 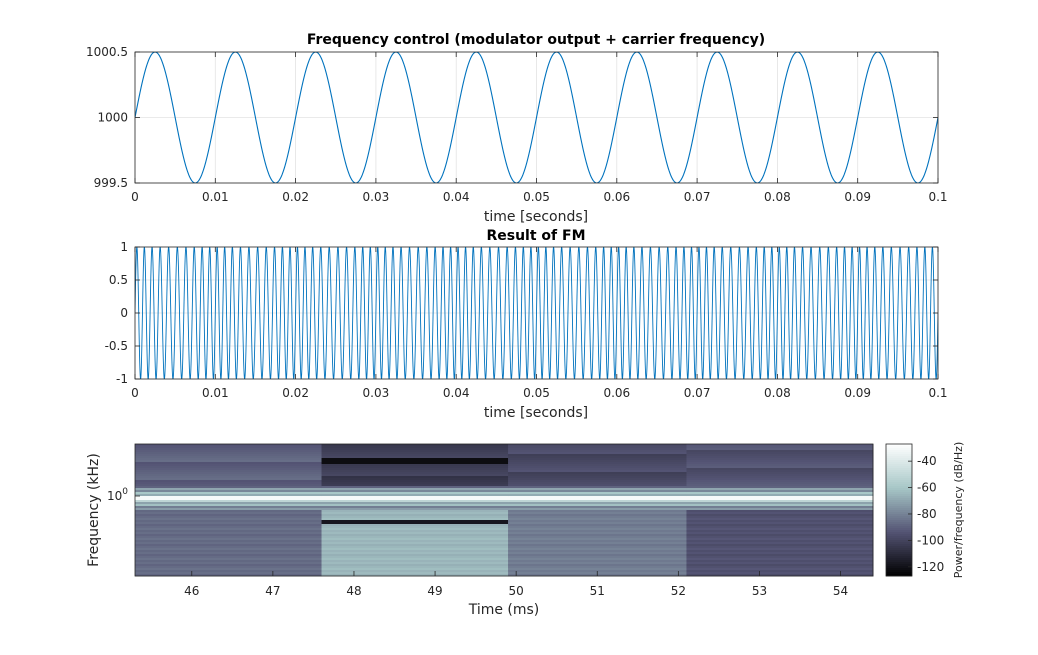 I want to click on x-tick-label: 53, so click(x=759, y=591).